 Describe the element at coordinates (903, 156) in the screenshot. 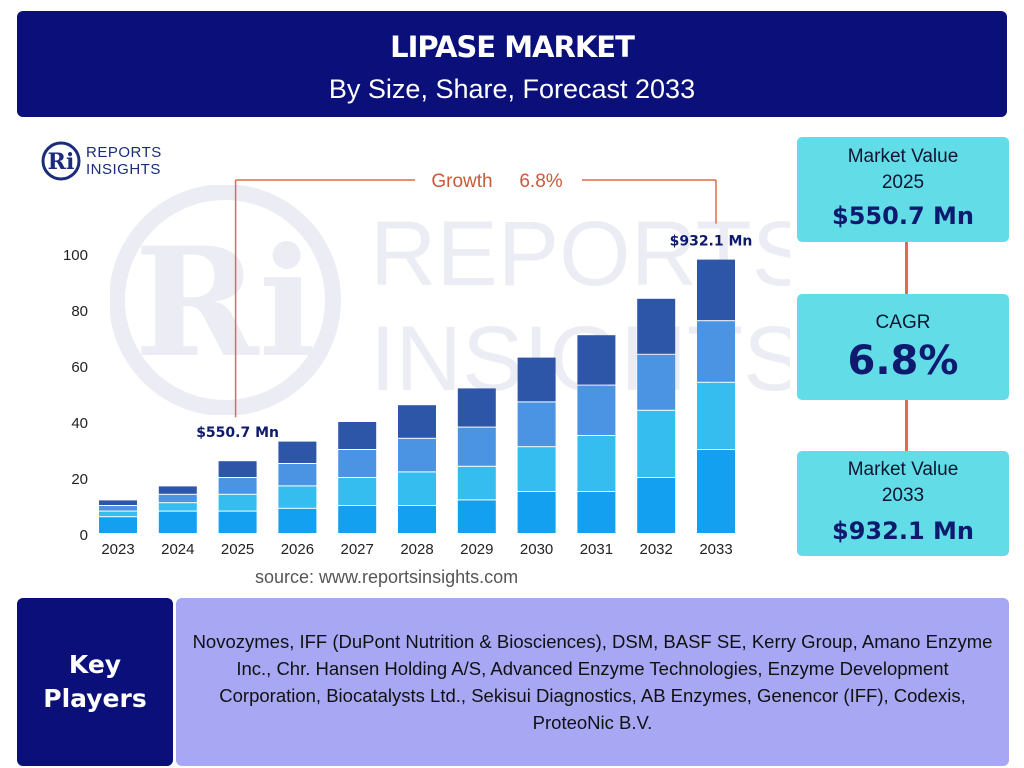

I see `market-value-2025-label: Market Value` at that location.